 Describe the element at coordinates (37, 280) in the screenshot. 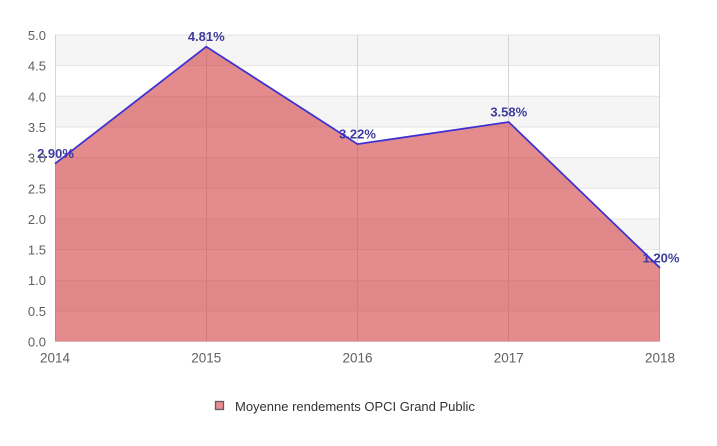

I see `svg-text: 1.0` at that location.